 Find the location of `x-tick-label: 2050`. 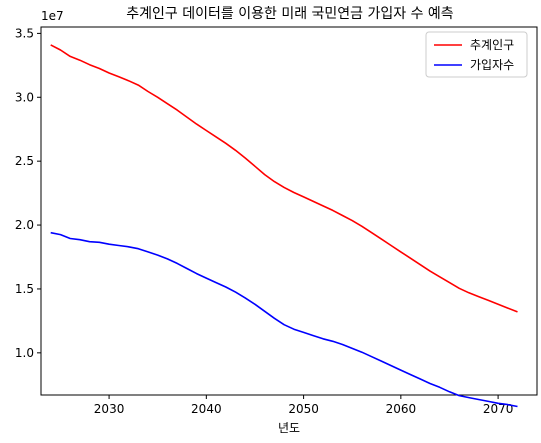

x-tick-label: 2050 is located at coordinates (303, 409).